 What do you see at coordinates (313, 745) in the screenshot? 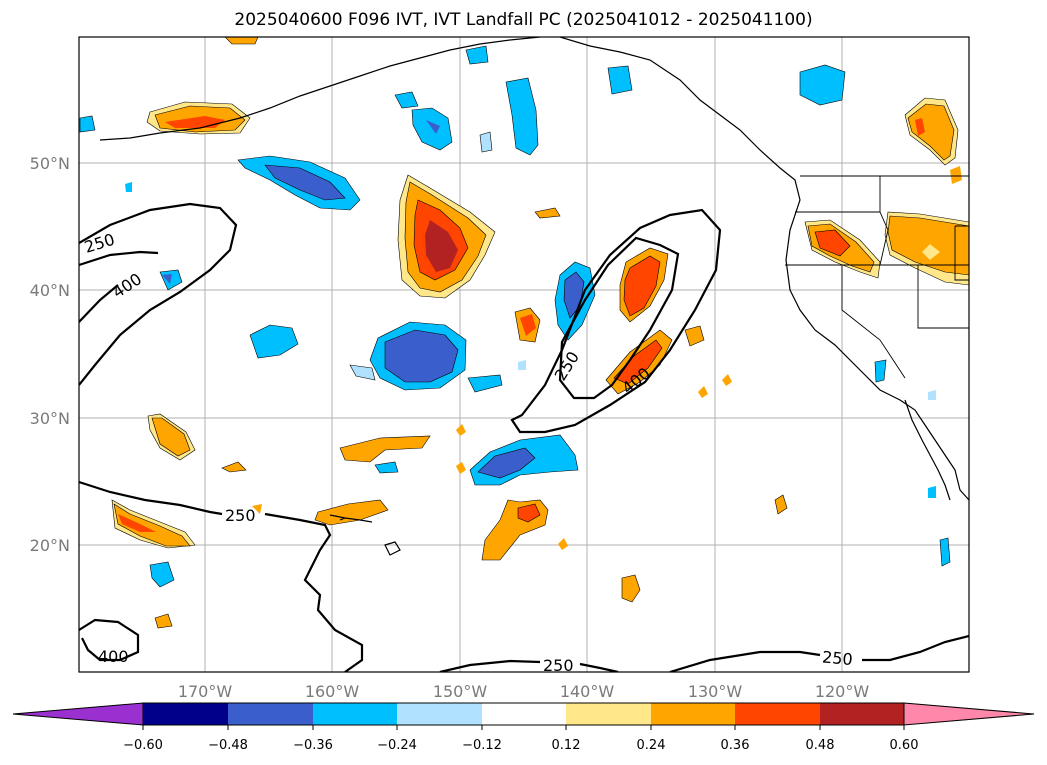
I see `colorbar-tick-label: −0.36` at bounding box center [313, 745].